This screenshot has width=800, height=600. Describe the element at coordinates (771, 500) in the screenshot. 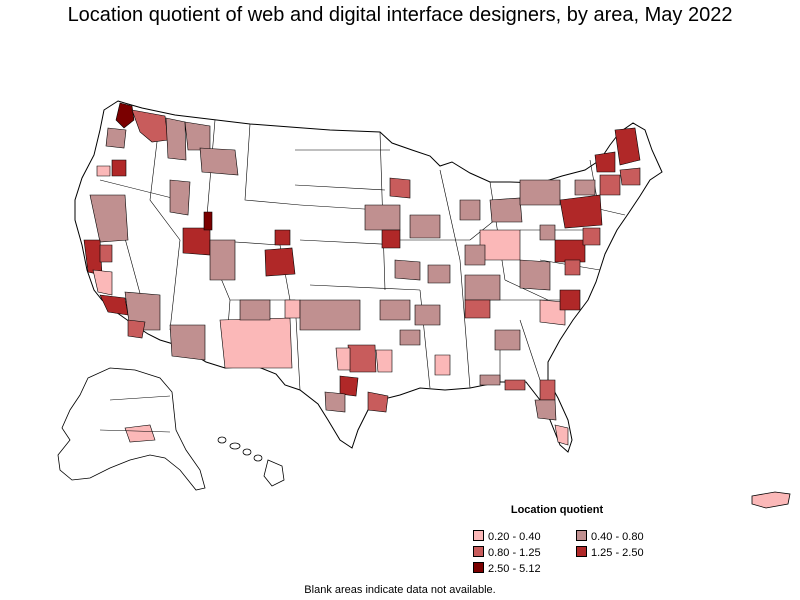

I see `puerto-rico` at that location.